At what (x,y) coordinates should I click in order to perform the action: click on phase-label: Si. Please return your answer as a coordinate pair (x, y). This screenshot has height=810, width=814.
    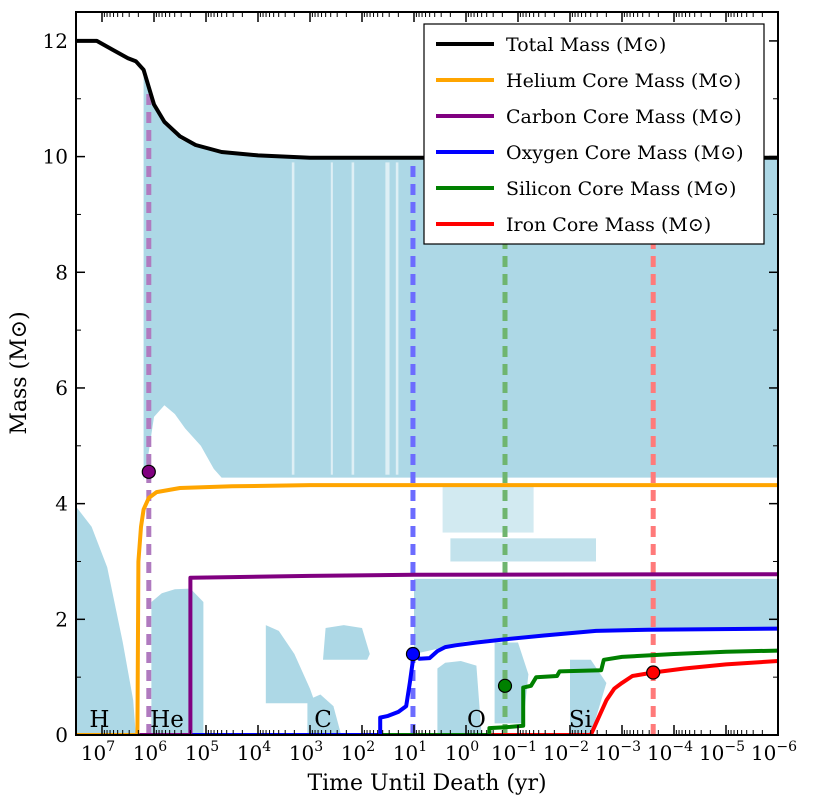
    Looking at the image, I should click on (580, 720).